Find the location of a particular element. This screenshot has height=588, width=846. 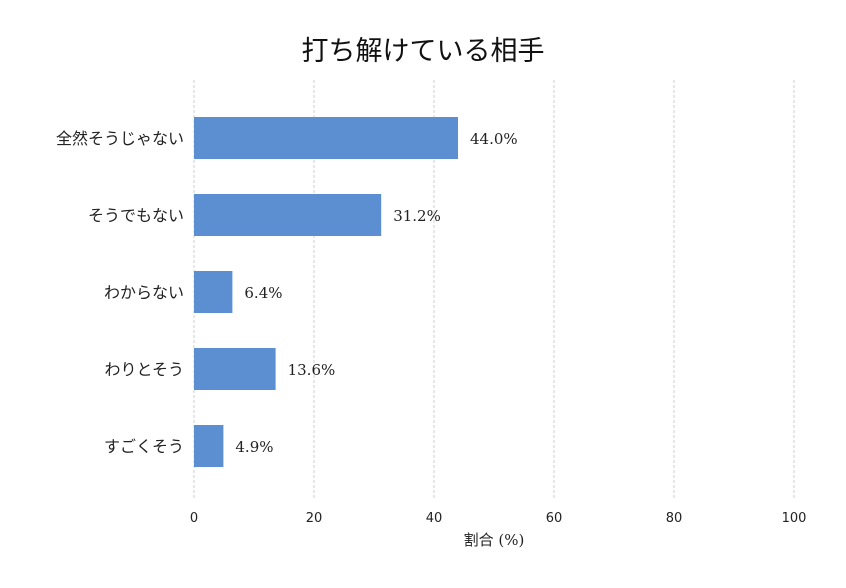

x-tick-label: 40 is located at coordinates (434, 518).